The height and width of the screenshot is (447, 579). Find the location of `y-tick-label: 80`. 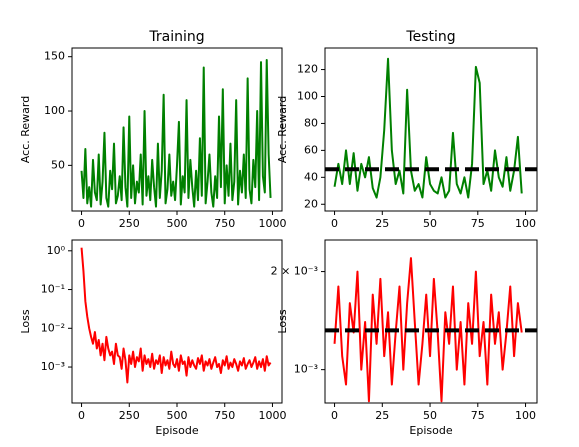

y-tick-label: 80 is located at coordinates (311, 122).